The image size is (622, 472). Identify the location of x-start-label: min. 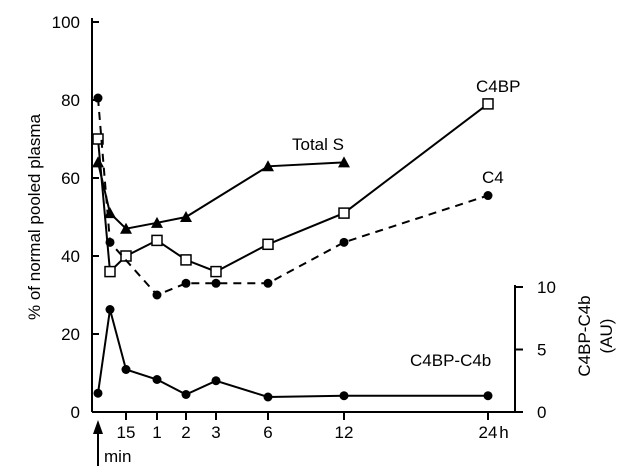
(117, 456).